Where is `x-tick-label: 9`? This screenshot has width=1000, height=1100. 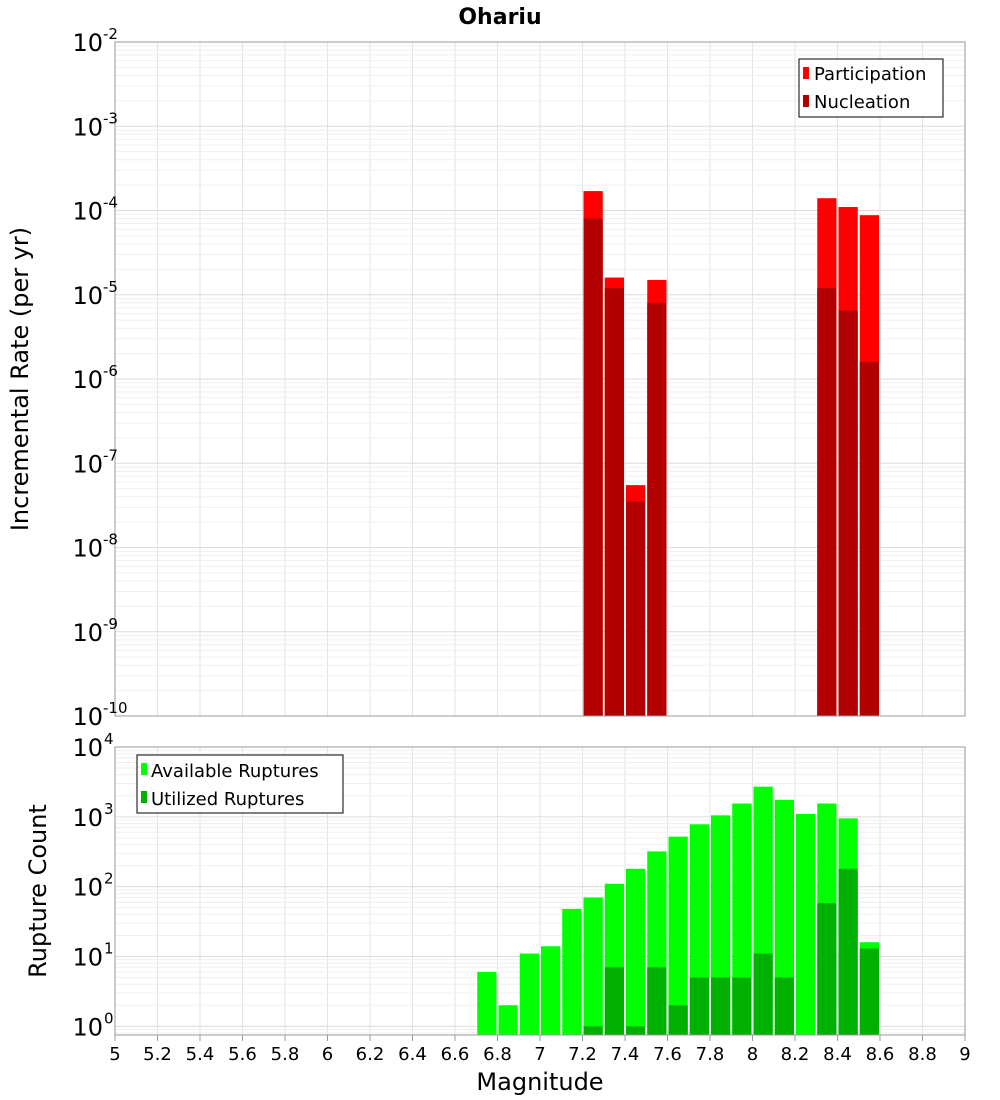
x-tick-label: 9 is located at coordinates (964, 1054).